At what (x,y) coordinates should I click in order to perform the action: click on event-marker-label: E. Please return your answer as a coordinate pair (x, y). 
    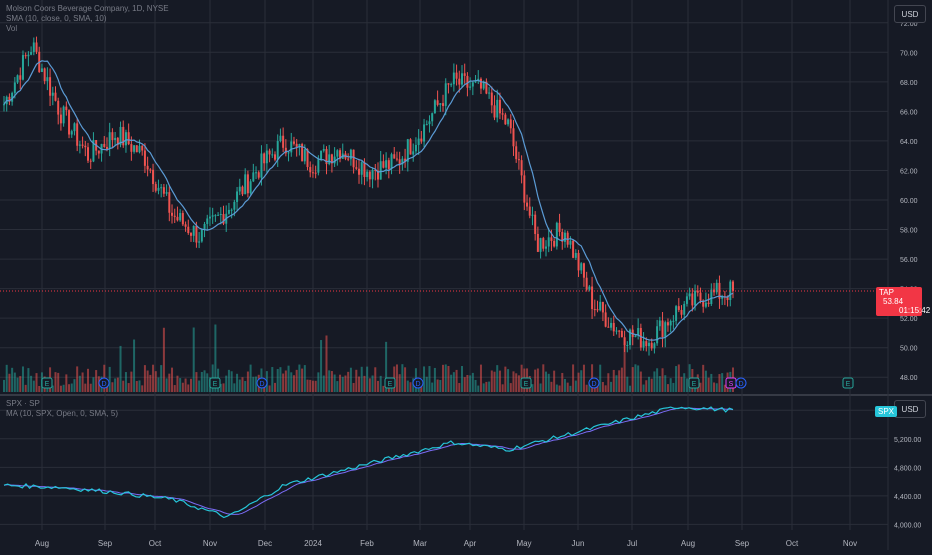
    Looking at the image, I should click on (848, 384).